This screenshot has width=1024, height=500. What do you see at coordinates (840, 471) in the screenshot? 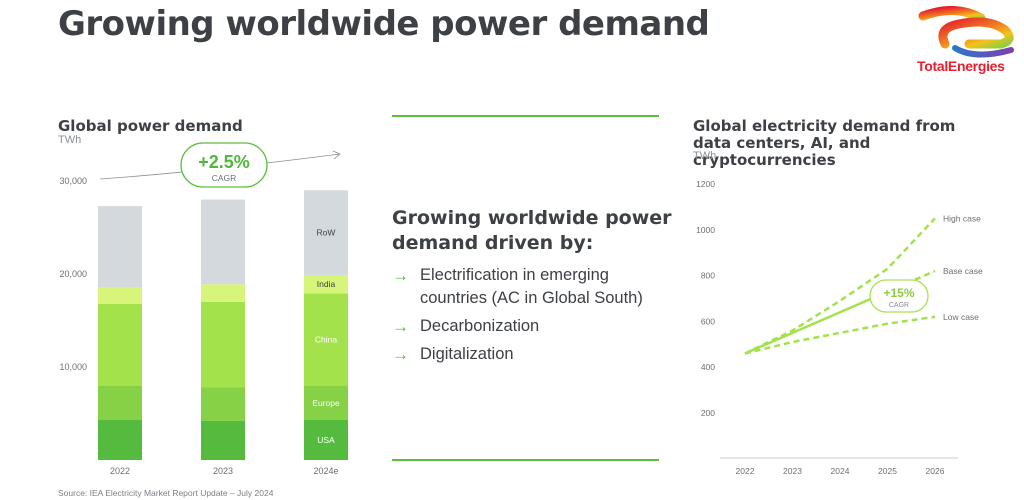
I see `x-tick-label: 2024` at bounding box center [840, 471].